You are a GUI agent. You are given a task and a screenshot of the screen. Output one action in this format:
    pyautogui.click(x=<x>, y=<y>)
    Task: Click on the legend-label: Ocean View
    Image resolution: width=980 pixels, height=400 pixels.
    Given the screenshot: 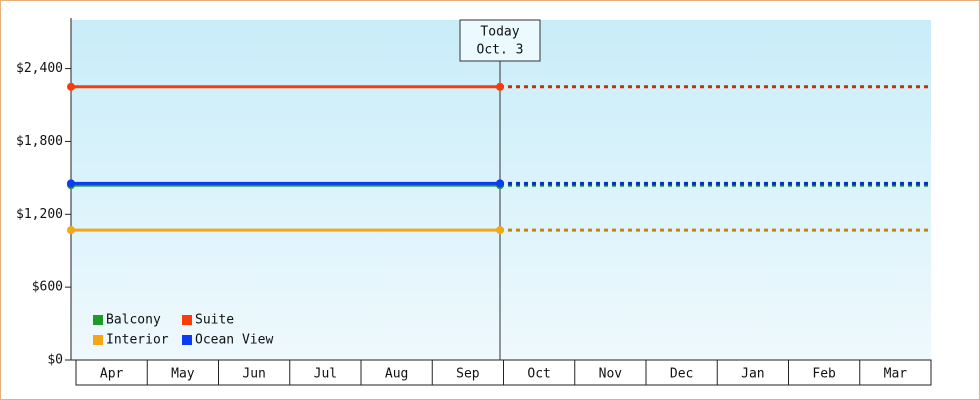 What is the action you would take?
    pyautogui.click(x=234, y=340)
    